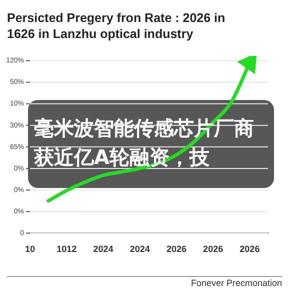  Describe the element at coordinates (116, 26) in the screenshot. I see `chart-title: Persicted Pregery fron Rate : 2026 in 1626 in Lanzhu optical industry` at that location.